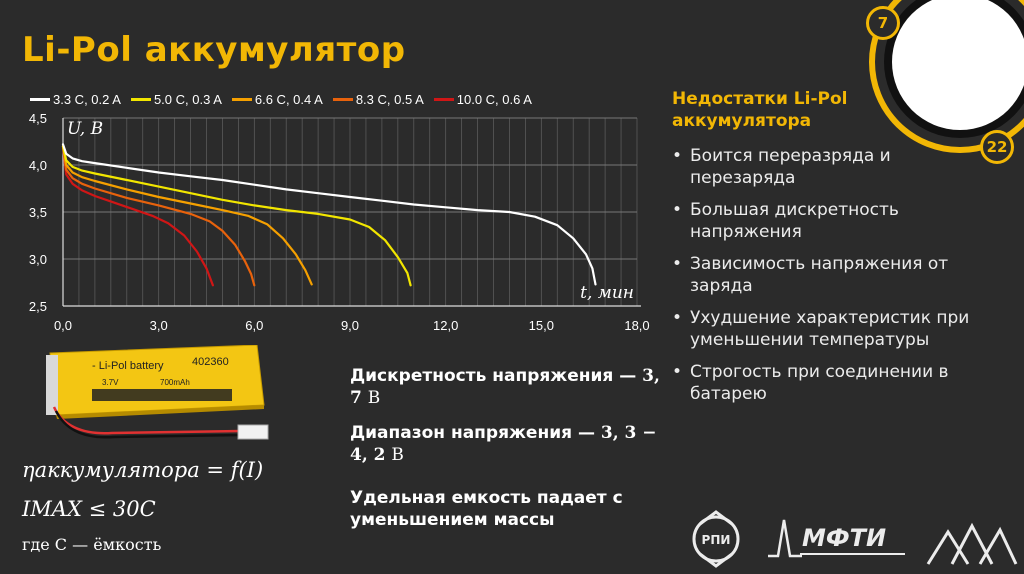 The height and width of the screenshot is (574, 1024). What do you see at coordinates (89, 509) in the screenshot?
I see `formula-imax: IMAX ≤ 30C` at bounding box center [89, 509].